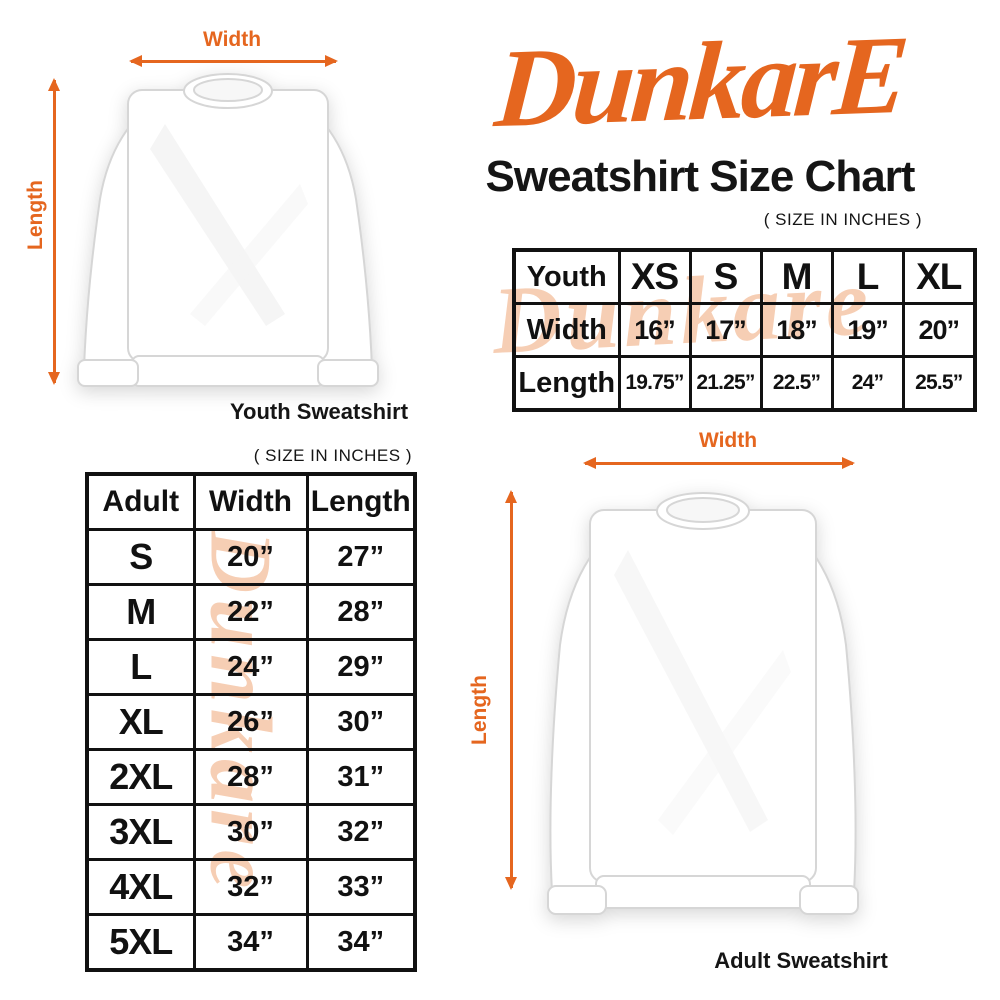  Describe the element at coordinates (867, 276) in the screenshot. I see `youth-table-header-cell: L` at that location.